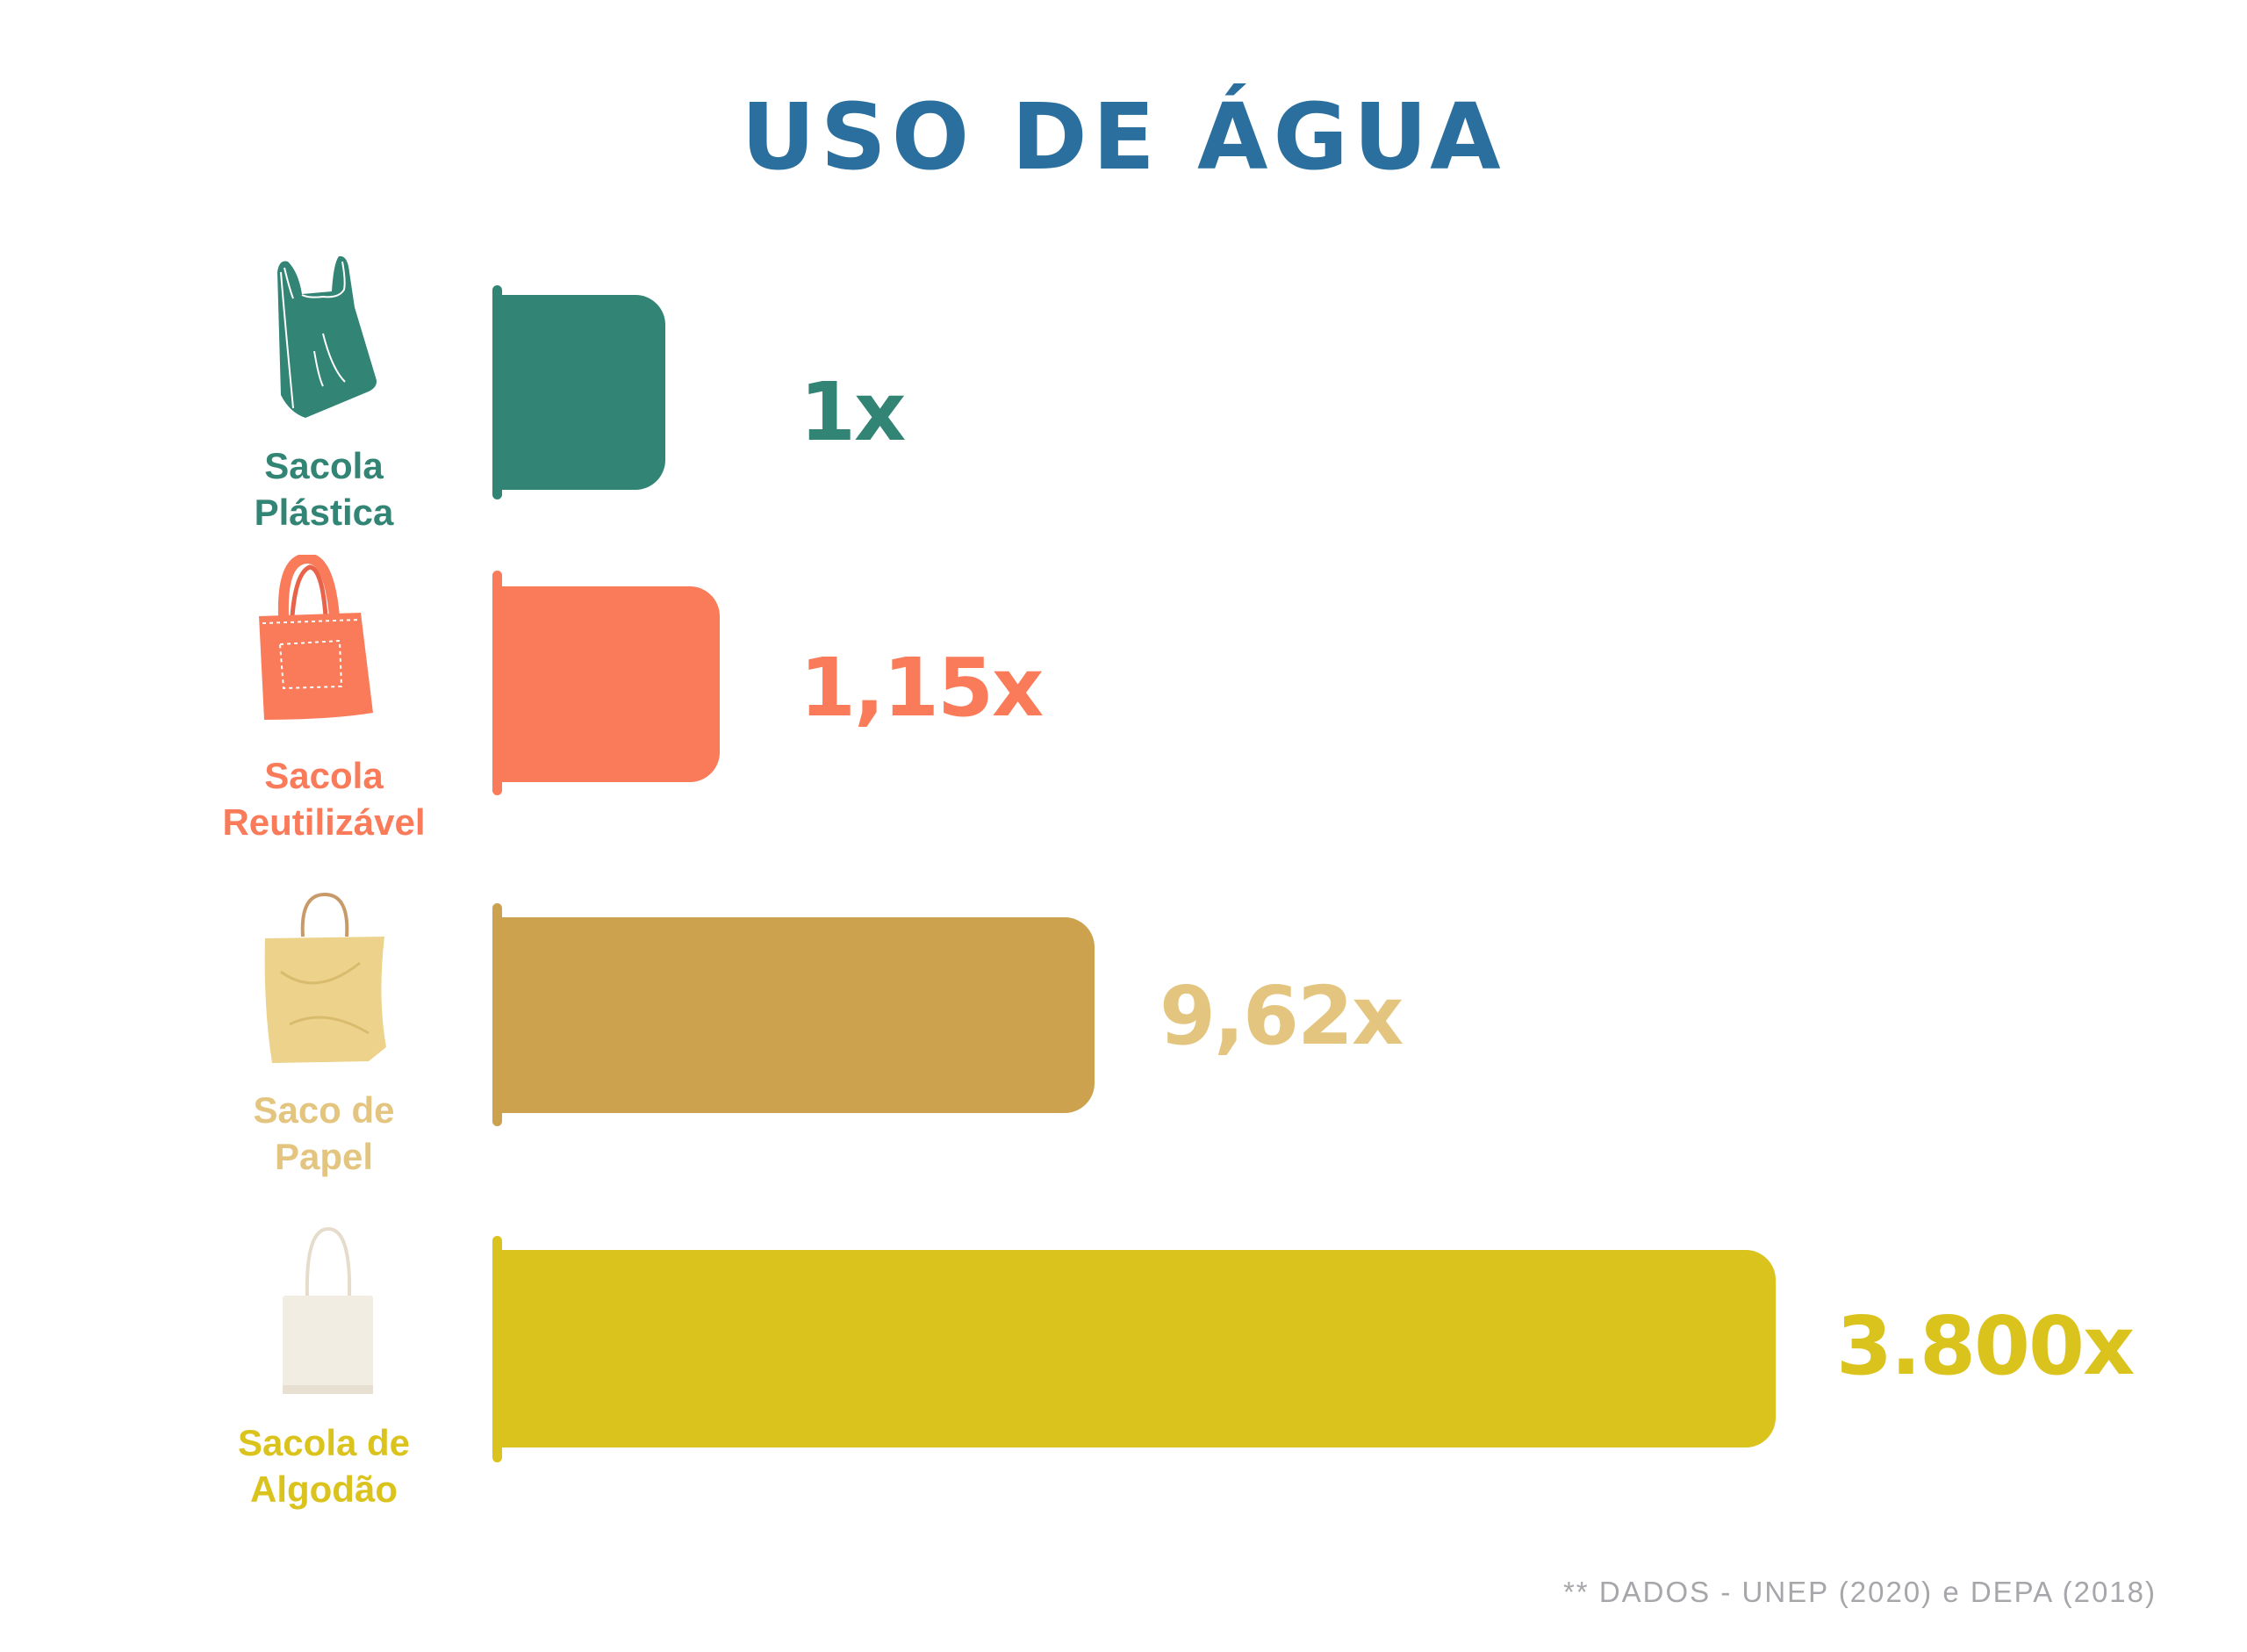  I want to click on chart-title: USO DE ÁGUA, so click(1123, 136).